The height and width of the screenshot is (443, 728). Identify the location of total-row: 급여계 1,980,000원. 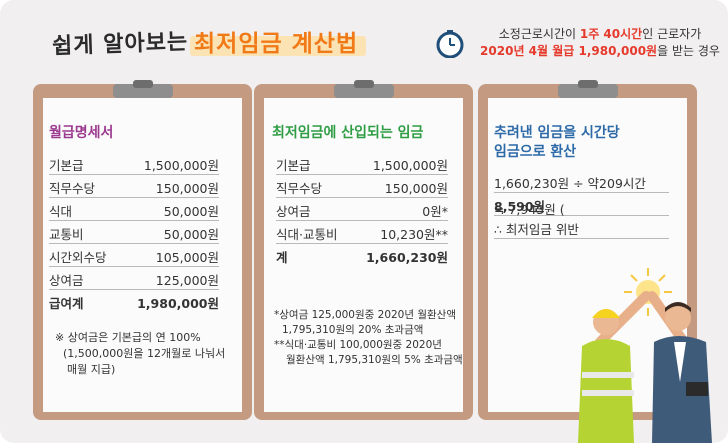
(134, 301).